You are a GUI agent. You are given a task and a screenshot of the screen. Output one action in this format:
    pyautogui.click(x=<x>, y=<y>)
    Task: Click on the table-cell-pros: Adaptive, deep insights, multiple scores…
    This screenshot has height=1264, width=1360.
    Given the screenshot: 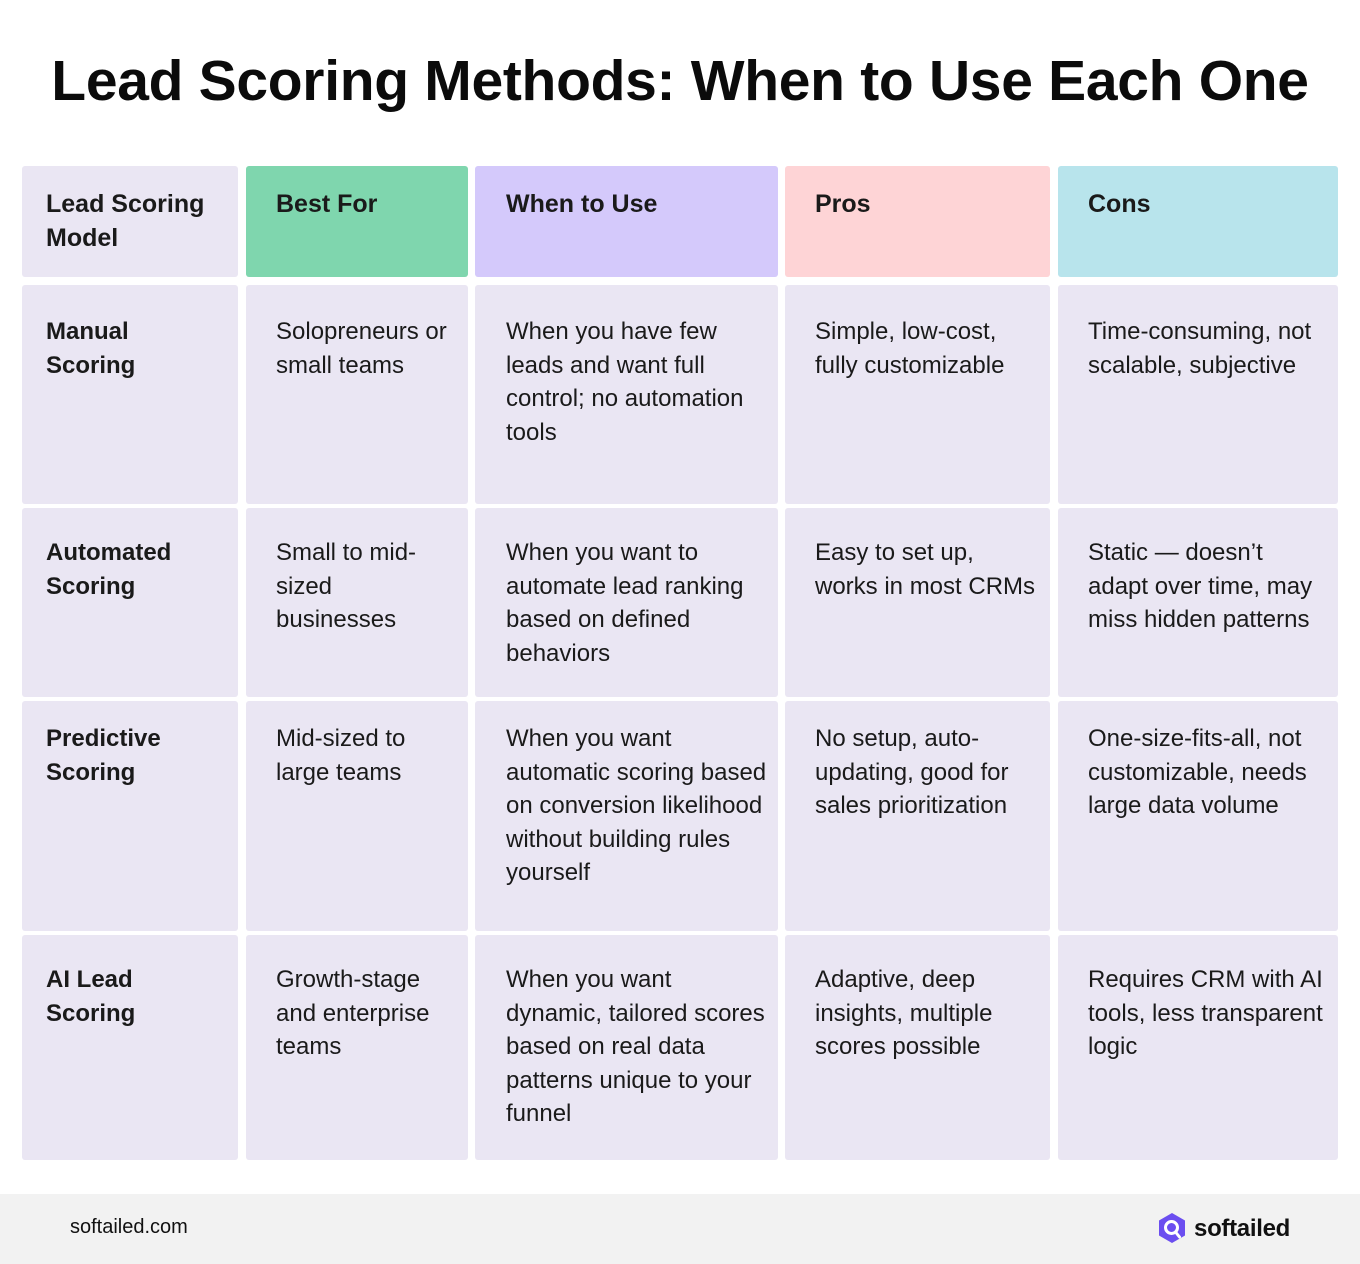 What is the action you would take?
    pyautogui.click(x=917, y=1047)
    